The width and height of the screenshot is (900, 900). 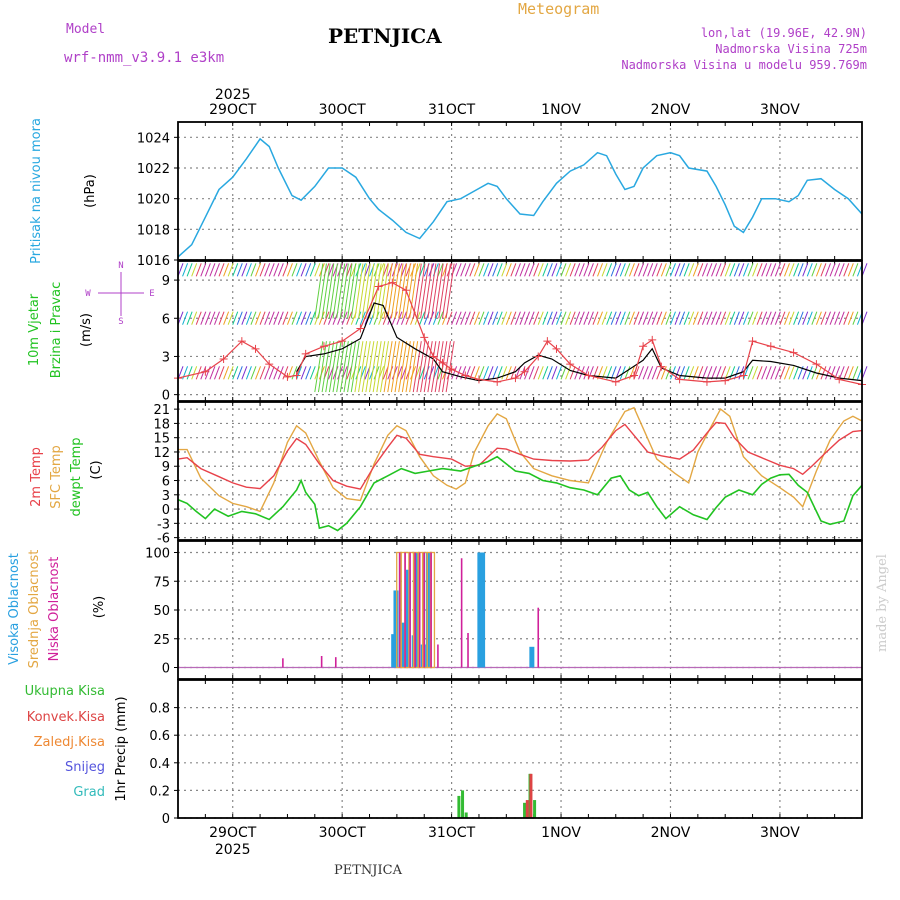 What do you see at coordinates (144, 58) in the screenshot?
I see `model-name: wrf-nmm_v3.9.1 e3km` at bounding box center [144, 58].